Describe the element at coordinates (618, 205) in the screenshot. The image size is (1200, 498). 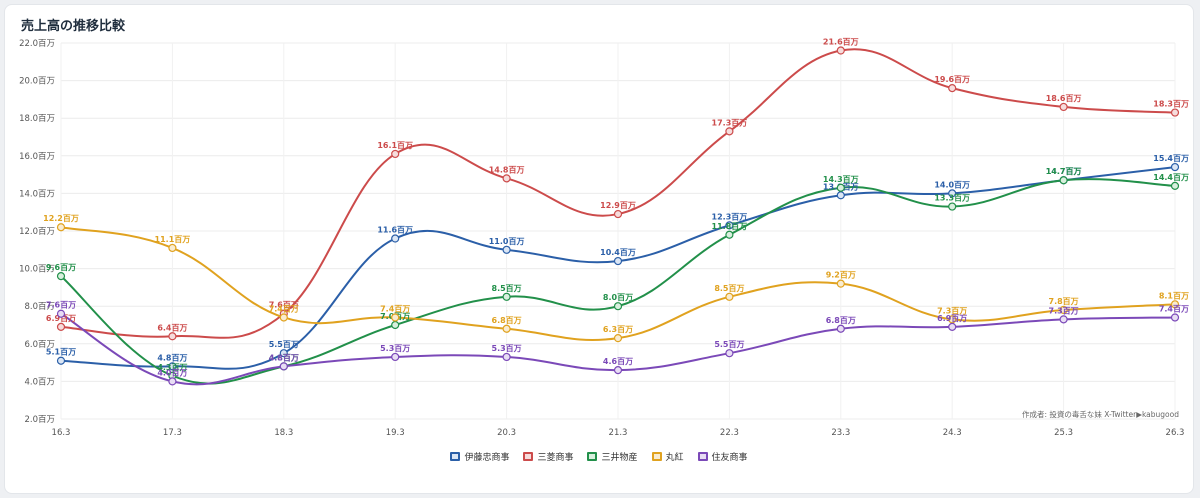
I see `data-label: 12.9百万` at that location.